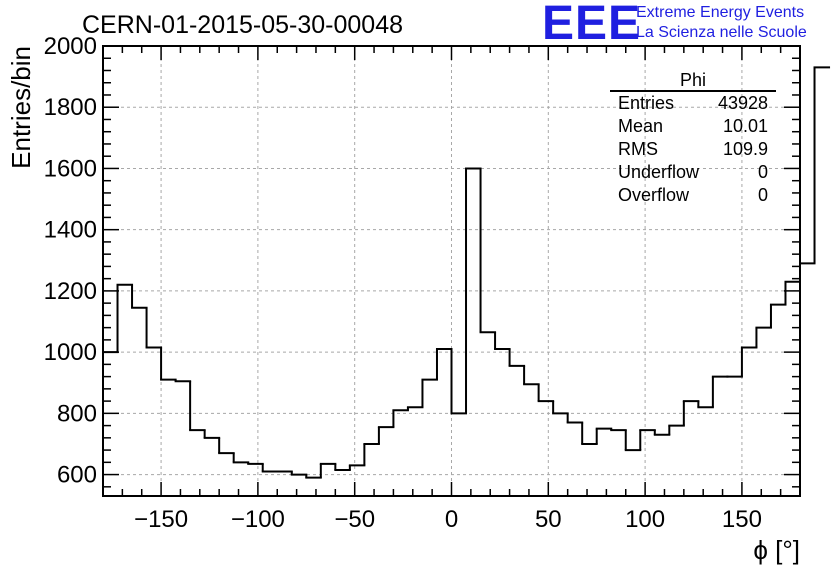 Image resolution: width=836 pixels, height=572 pixels. What do you see at coordinates (354, 519) in the screenshot?
I see `x-tick-label: −50` at bounding box center [354, 519].